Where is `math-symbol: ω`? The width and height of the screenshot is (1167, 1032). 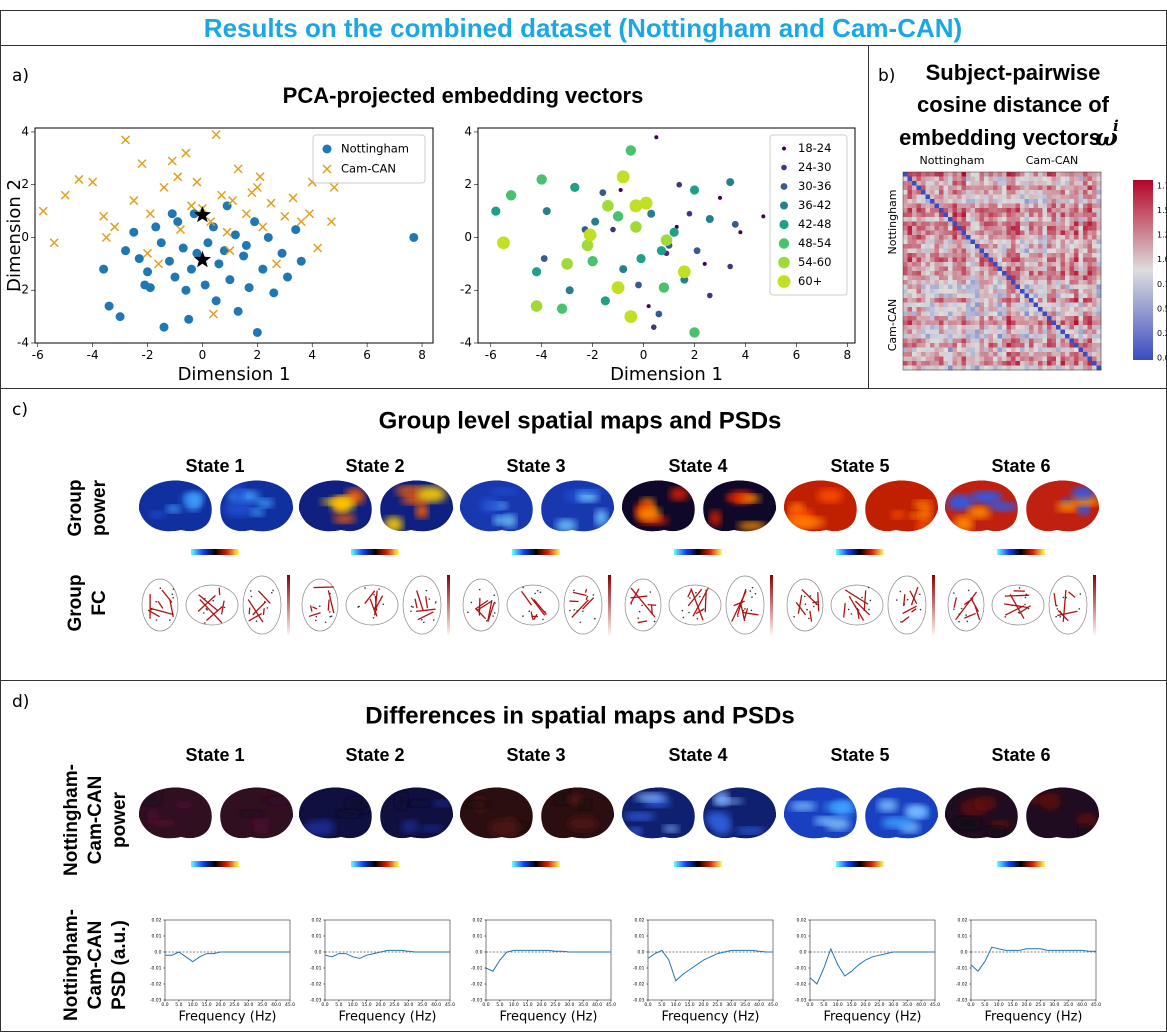
math-symbol: ω is located at coordinates (1106, 137).